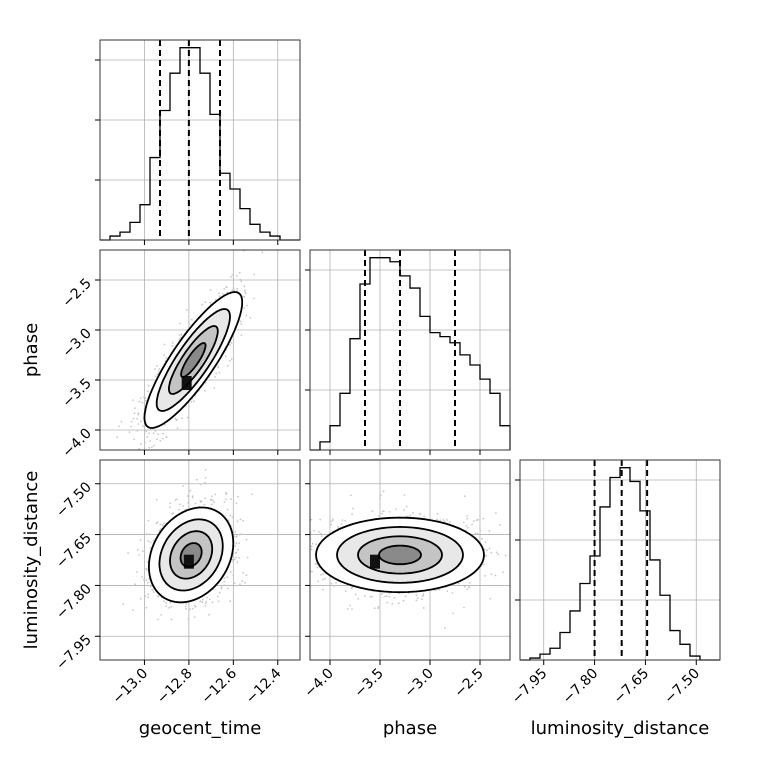  What do you see at coordinates (175, 687) in the screenshot?
I see `x-tick-label: −12.8` at bounding box center [175, 687].